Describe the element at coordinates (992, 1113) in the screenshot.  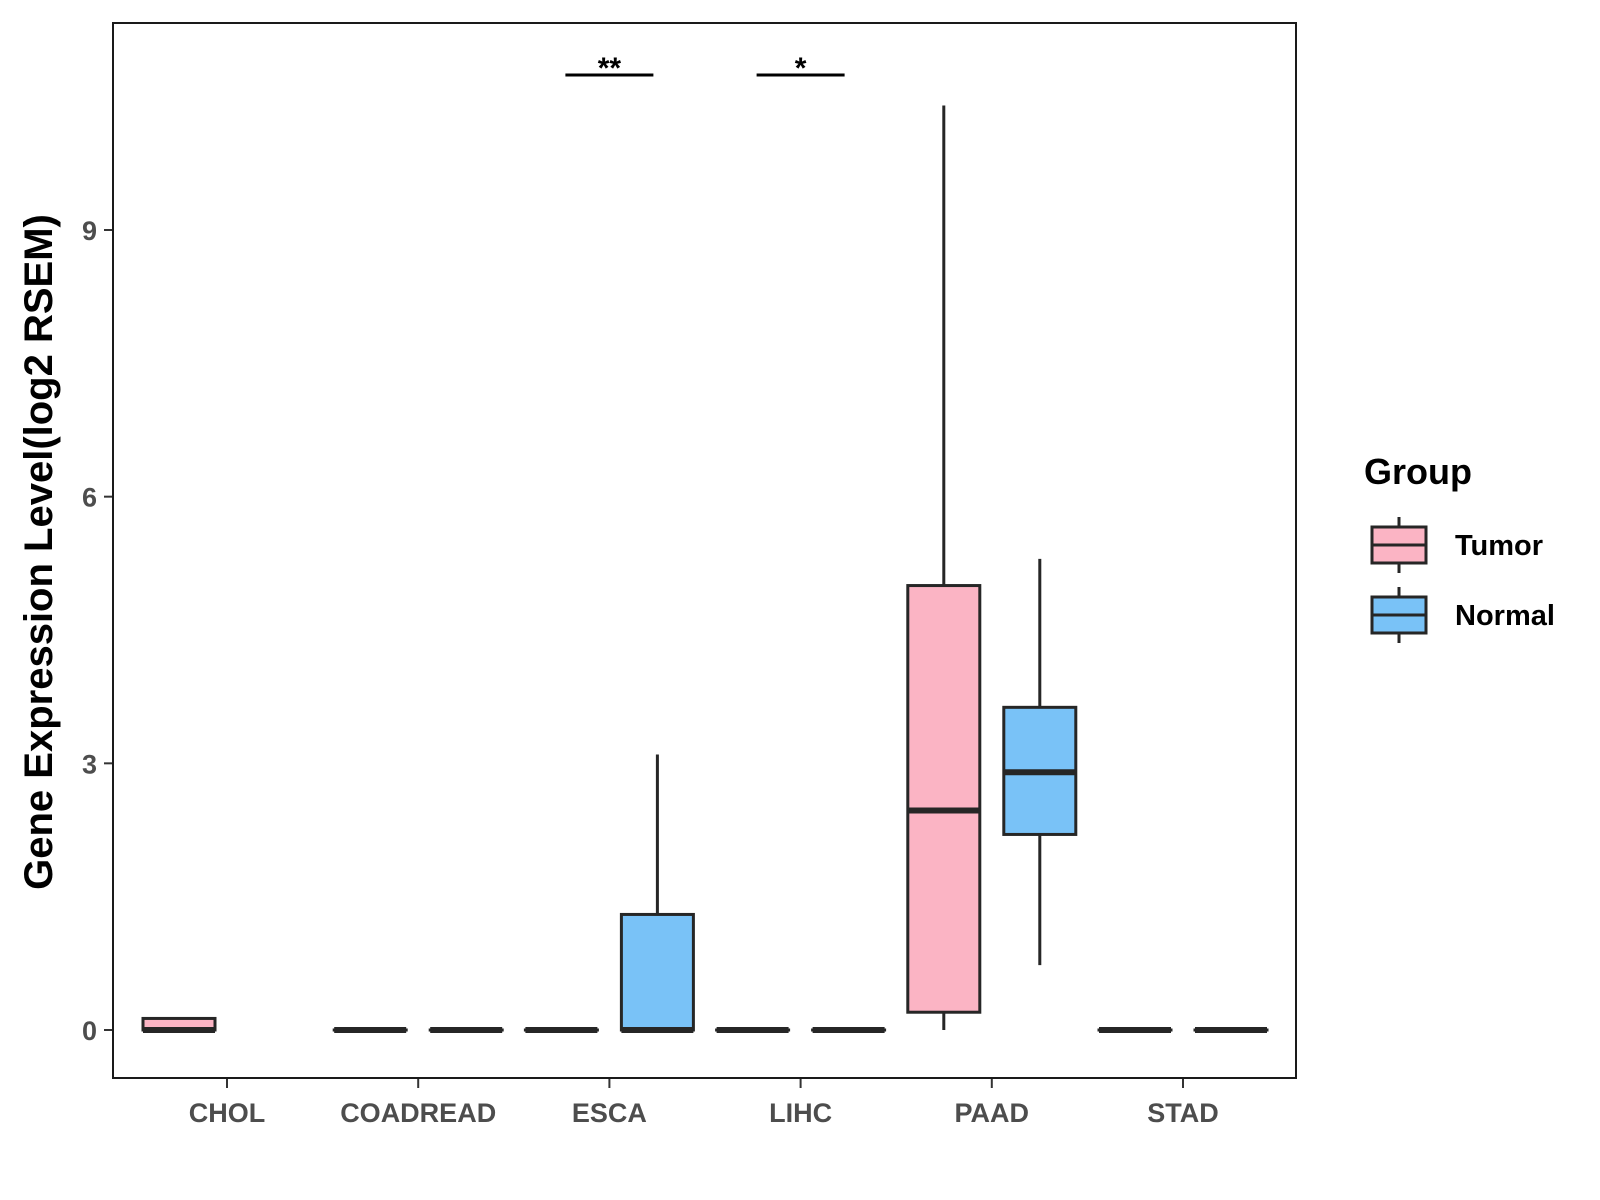
I see `x-tick-label: PAAD` at that location.